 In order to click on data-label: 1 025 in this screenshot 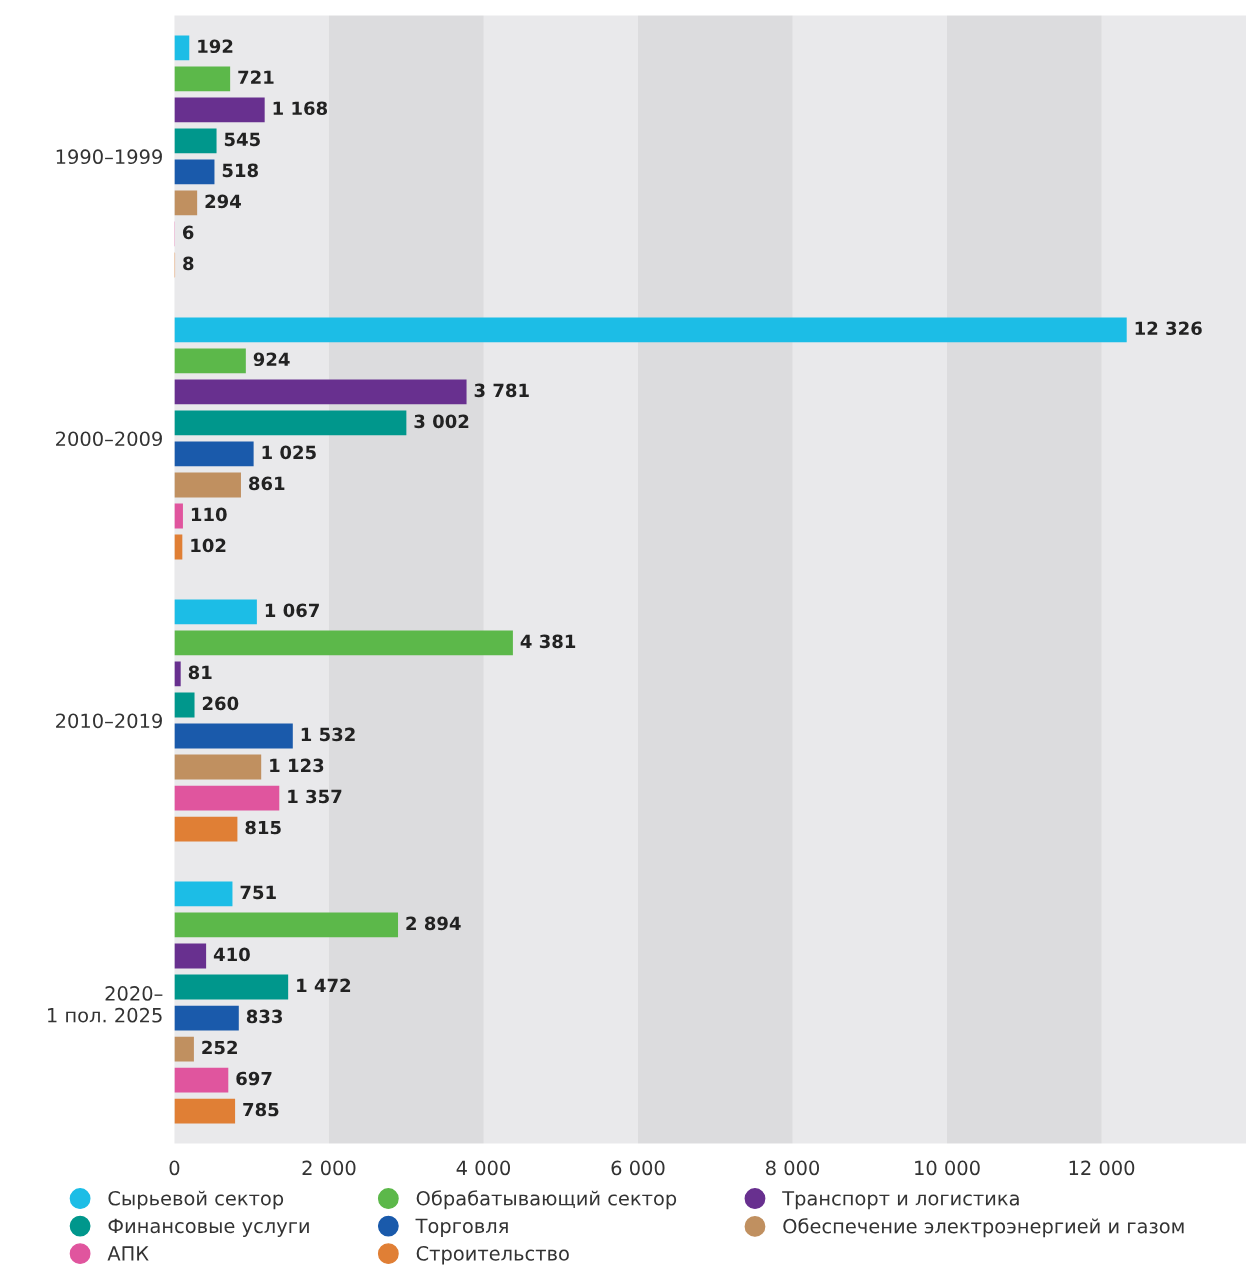, I will do `click(289, 452)`.